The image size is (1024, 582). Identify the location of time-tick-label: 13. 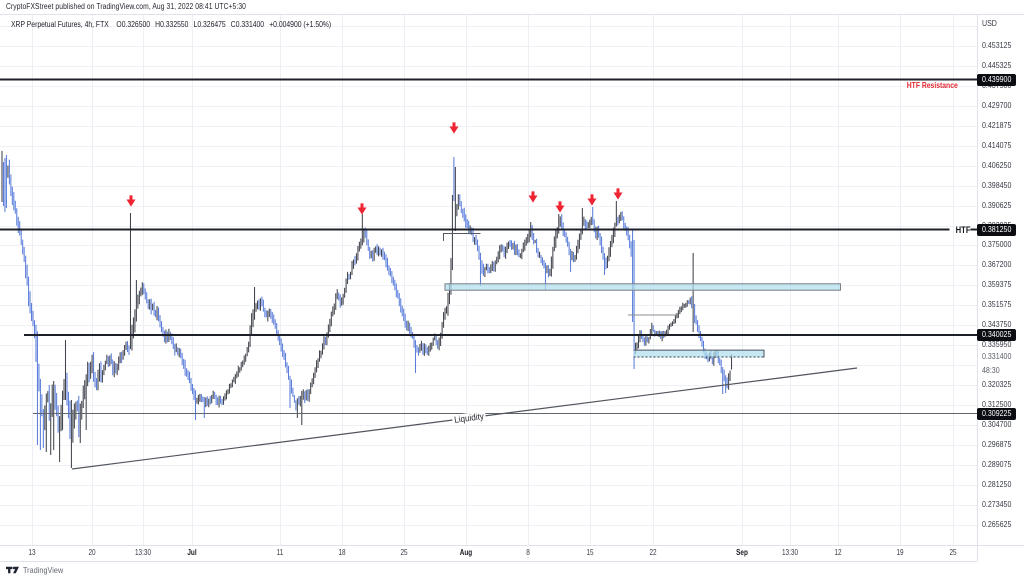
(32, 552).